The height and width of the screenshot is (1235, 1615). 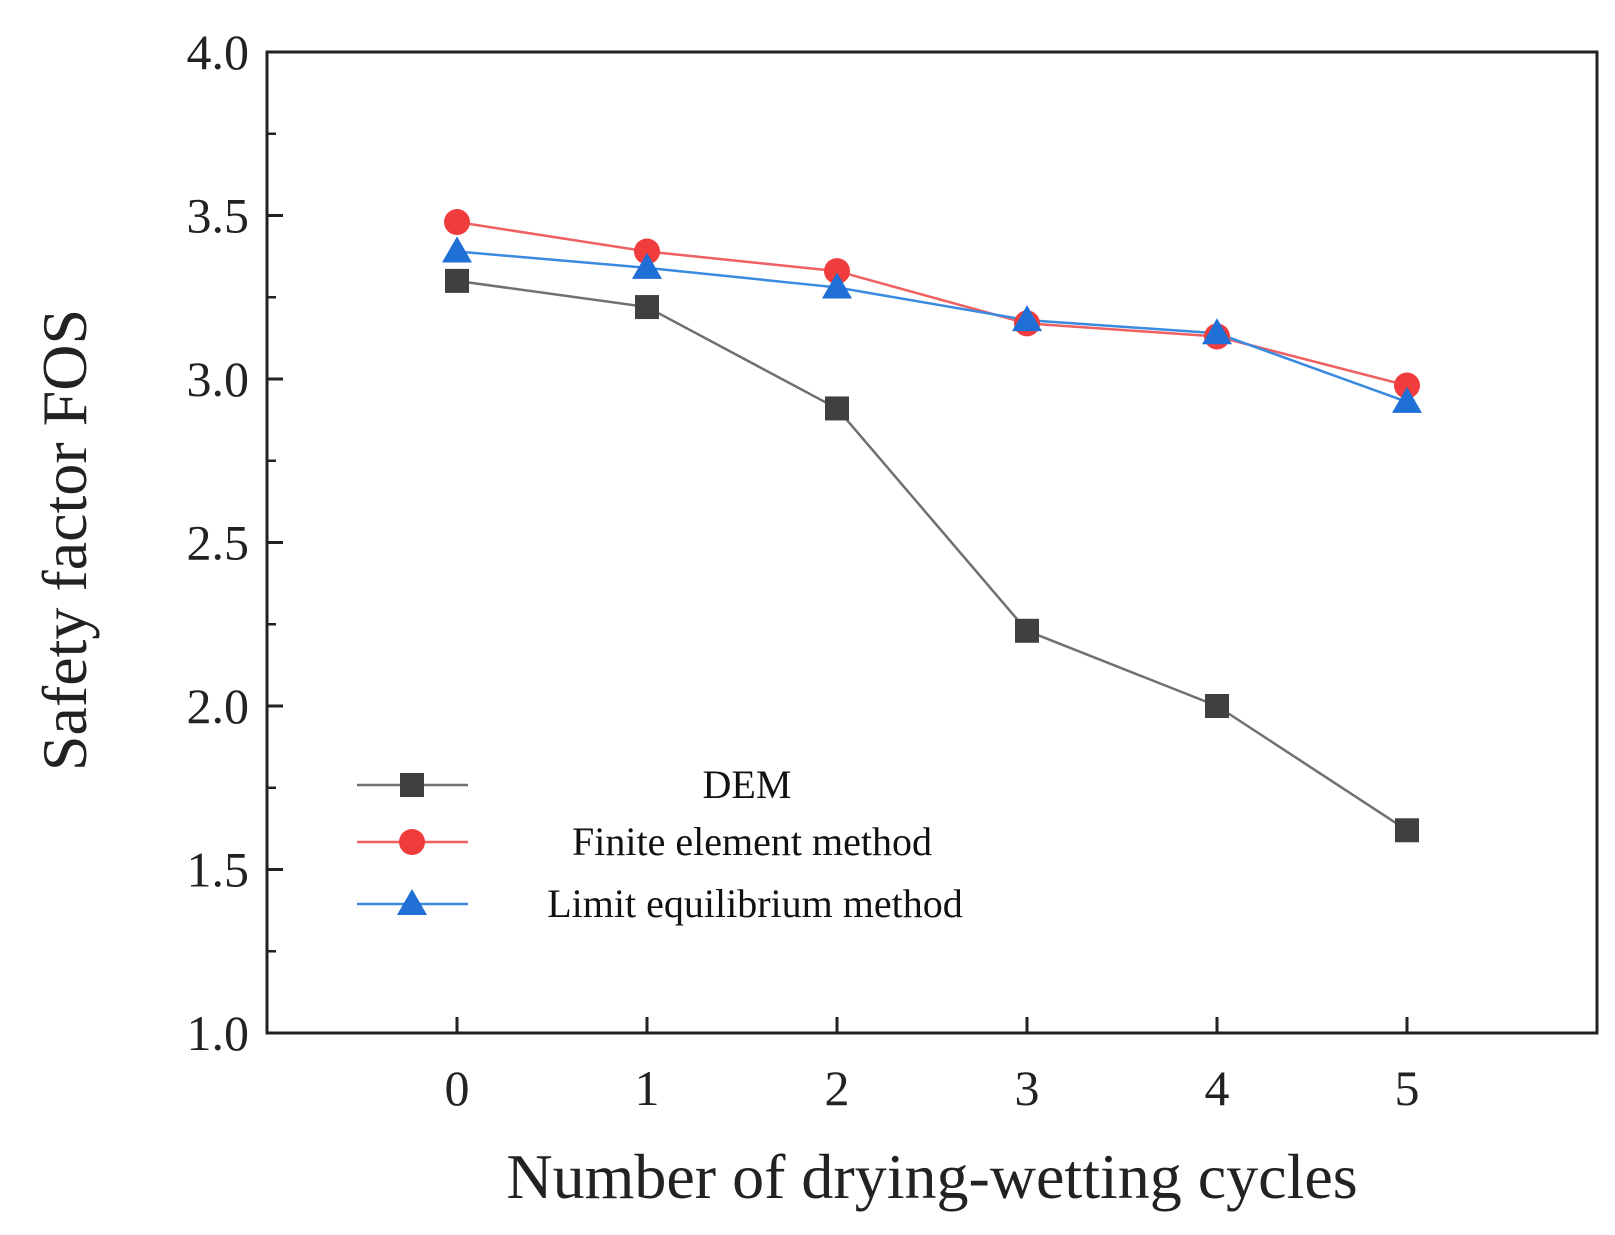 I want to click on x-tick-label: 5, so click(x=1407, y=1088).